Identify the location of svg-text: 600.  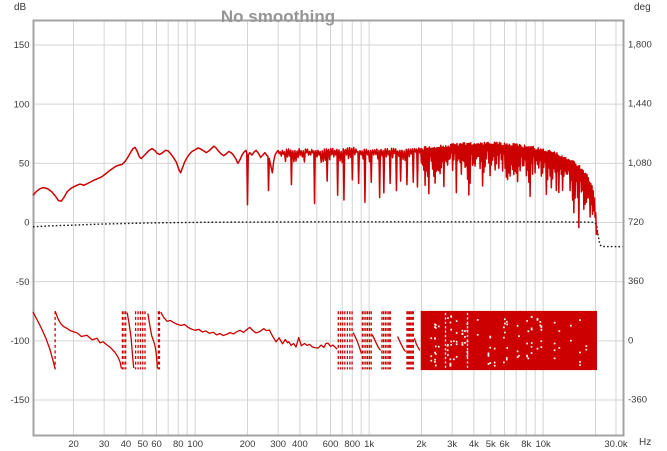
(331, 444).